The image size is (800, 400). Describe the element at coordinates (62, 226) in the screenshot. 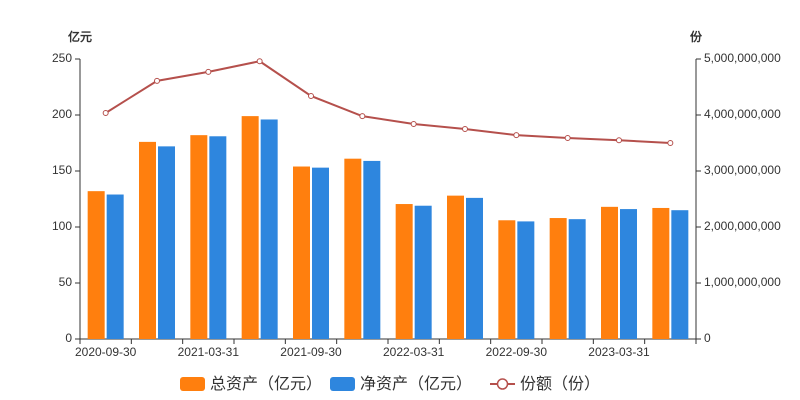

I see `y-tick-label: 100` at that location.